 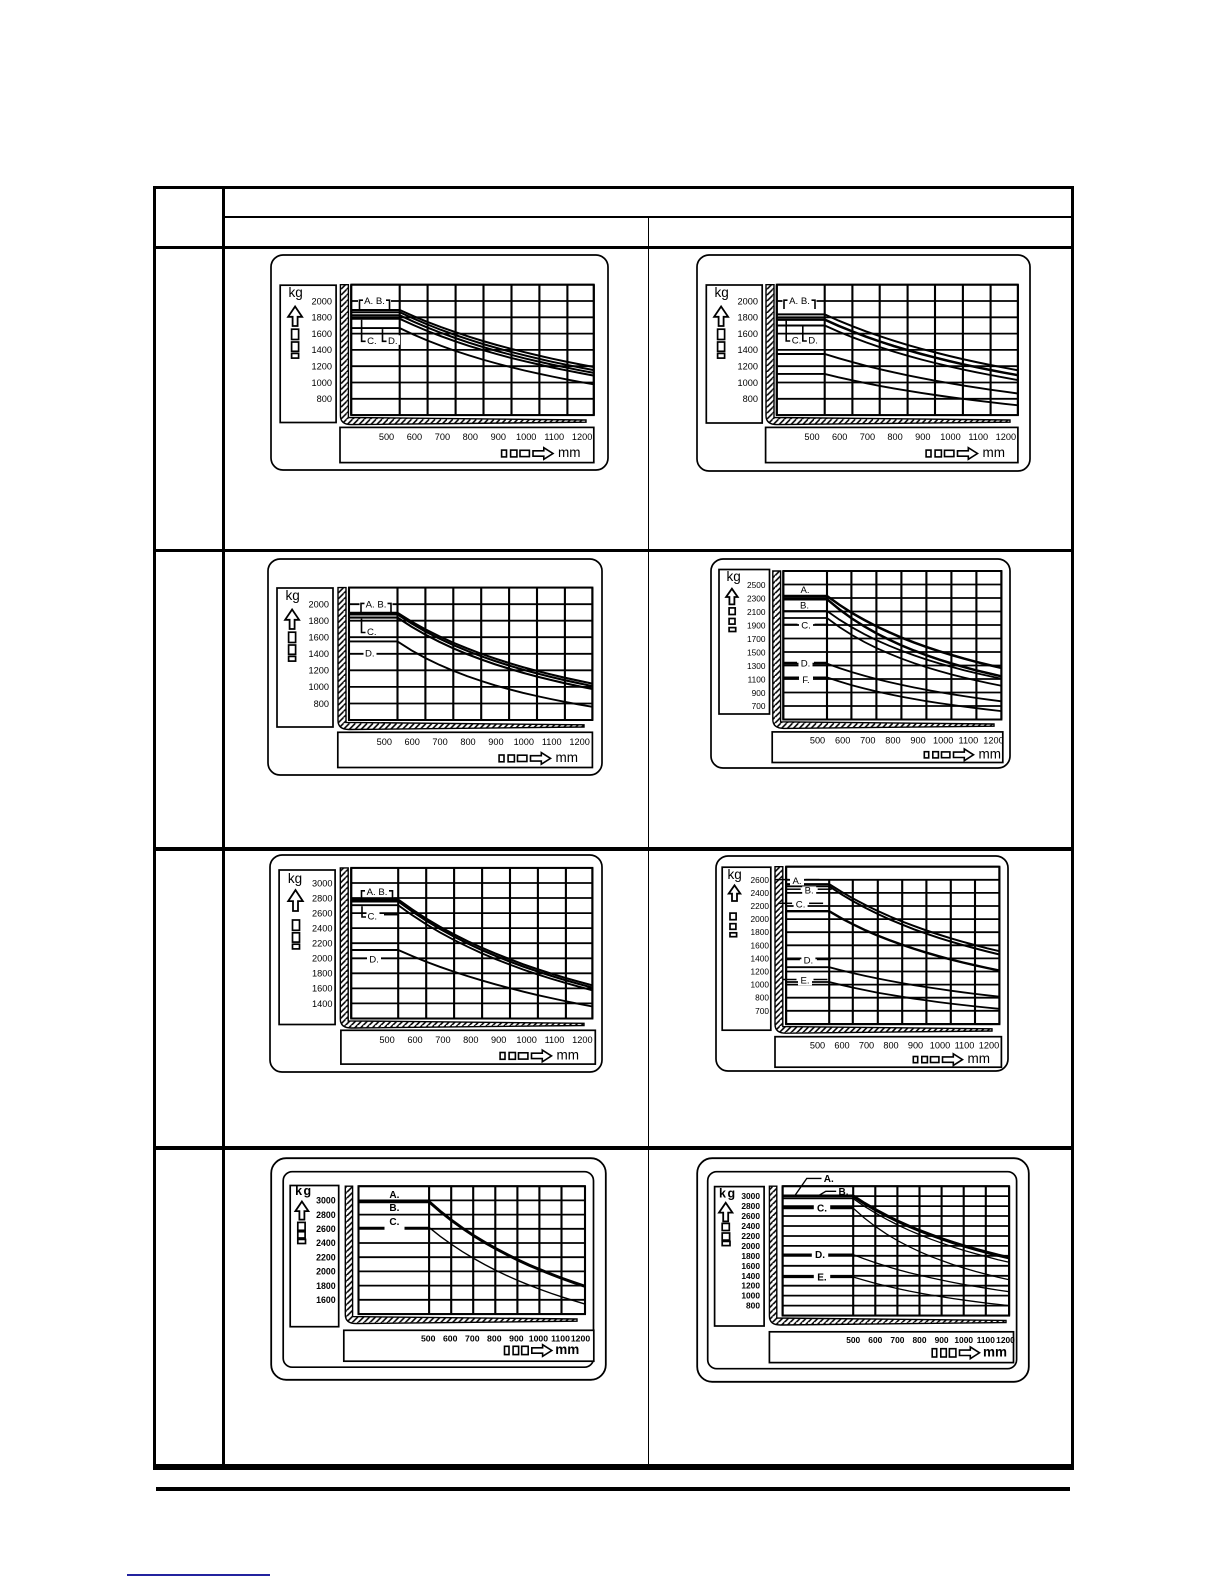 I want to click on svg-text: 1300, so click(x=756, y=666).